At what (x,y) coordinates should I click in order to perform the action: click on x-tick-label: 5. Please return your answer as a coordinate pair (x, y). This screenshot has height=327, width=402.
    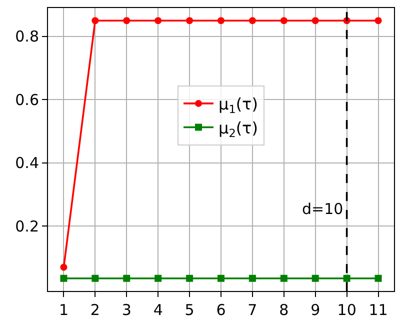
    Looking at the image, I should click on (189, 310).